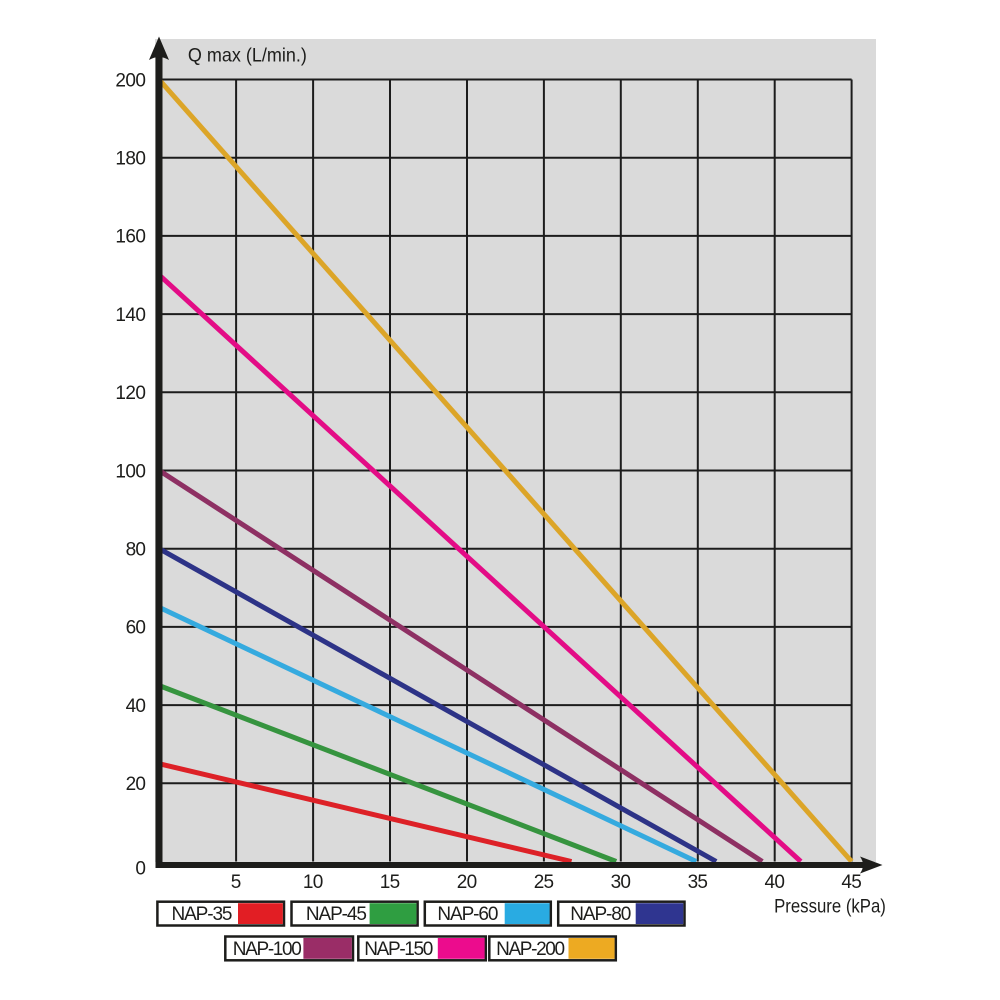 This screenshot has width=1000, height=1000. Describe the element at coordinates (621, 882) in the screenshot. I see `svg-text: 30` at that location.